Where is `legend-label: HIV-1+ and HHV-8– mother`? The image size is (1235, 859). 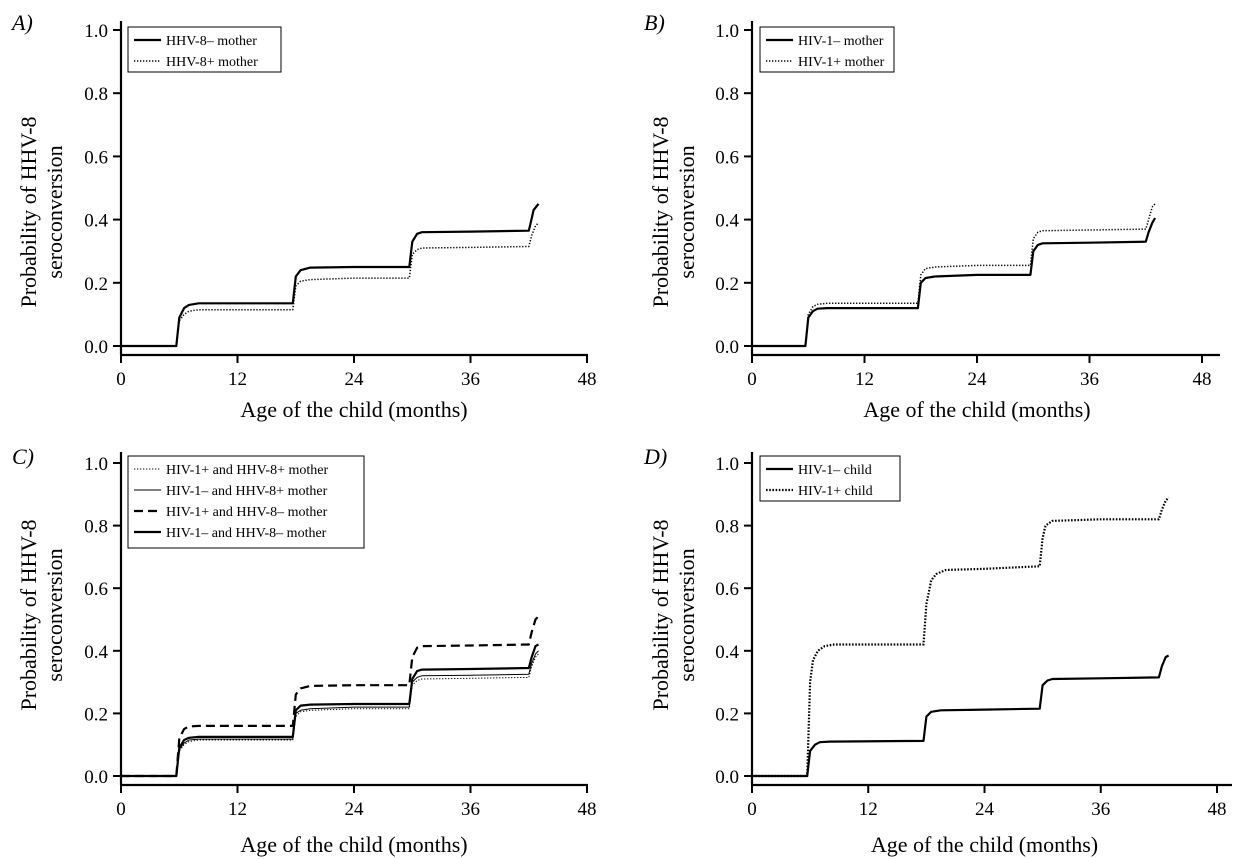 legend-label: HIV-1+ and HHV-8– mother is located at coordinates (247, 512).